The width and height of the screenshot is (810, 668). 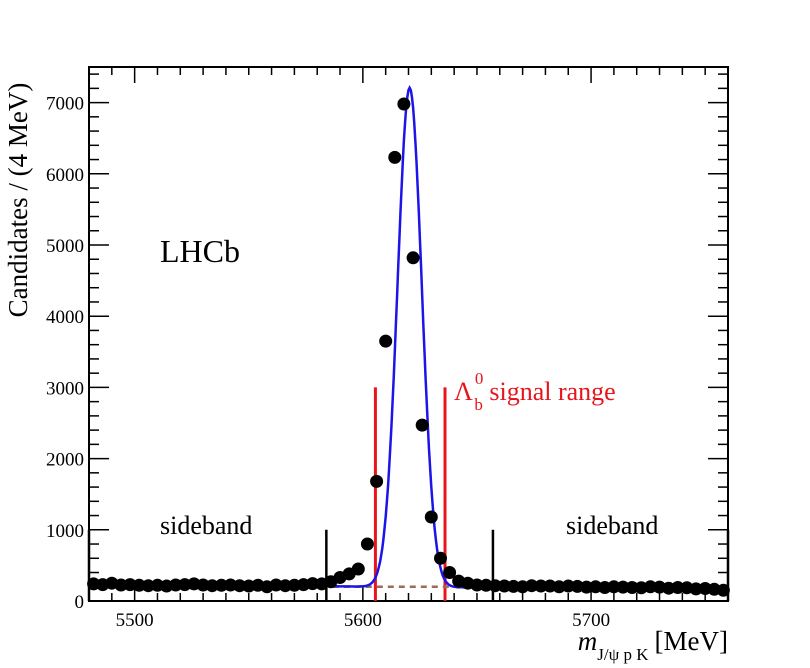 I want to click on x-tick-label: 5600, so click(x=363, y=620).